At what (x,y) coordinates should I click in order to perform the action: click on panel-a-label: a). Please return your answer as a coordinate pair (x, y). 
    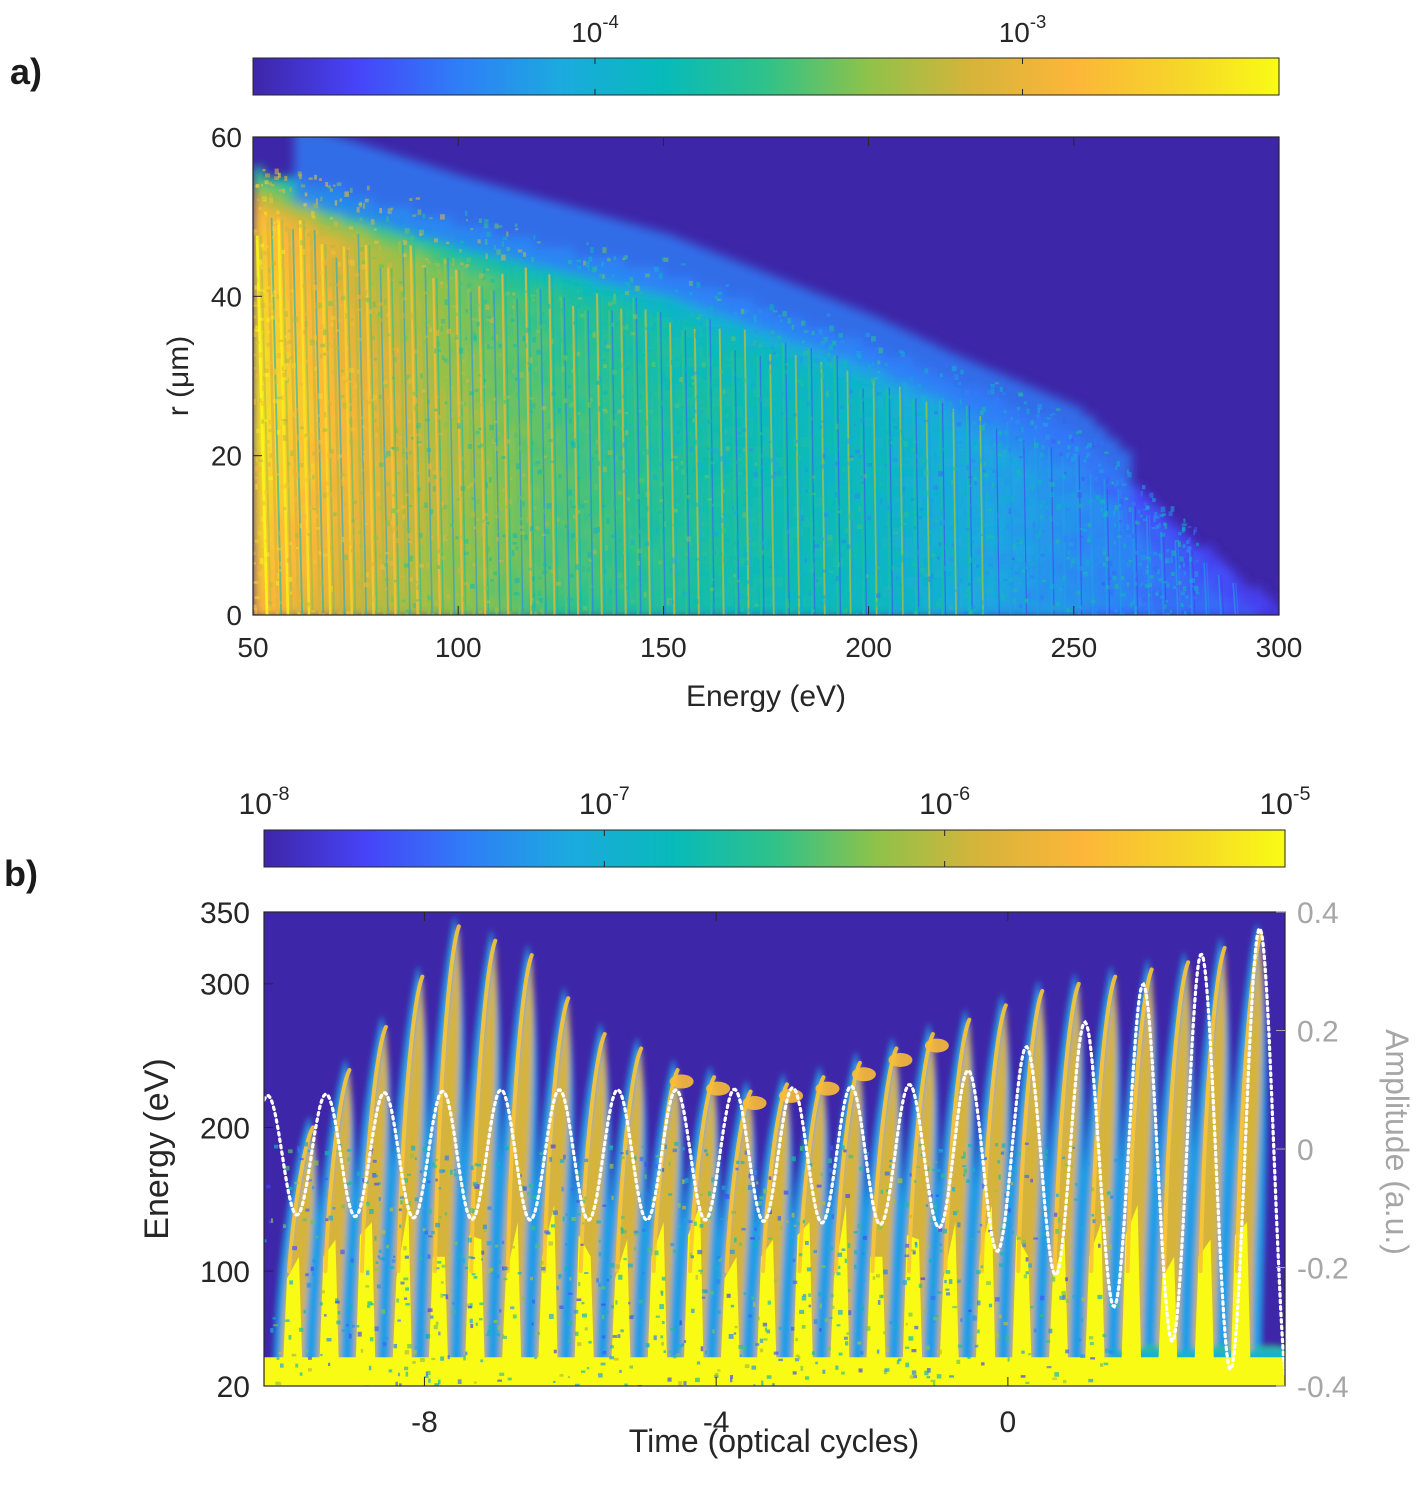
    Looking at the image, I should click on (26, 71).